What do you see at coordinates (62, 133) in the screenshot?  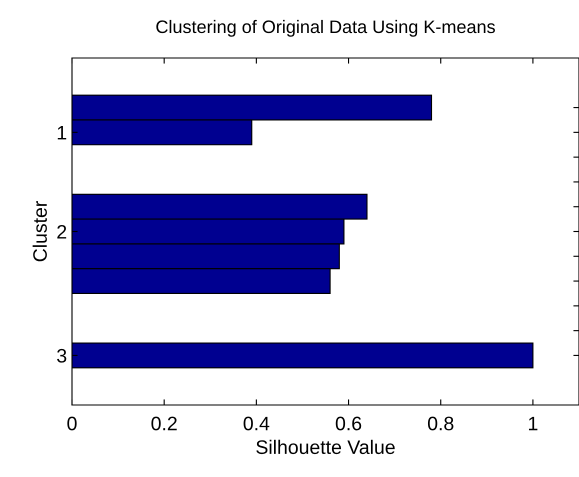 I see `y-tick-label: 1` at bounding box center [62, 133].